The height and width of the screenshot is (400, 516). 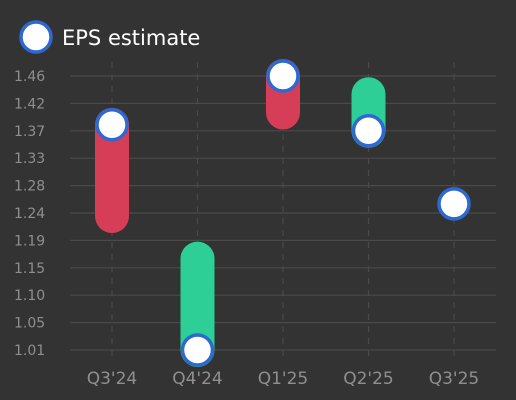 I want to click on y-tick-label: 1.33, so click(x=29, y=159).